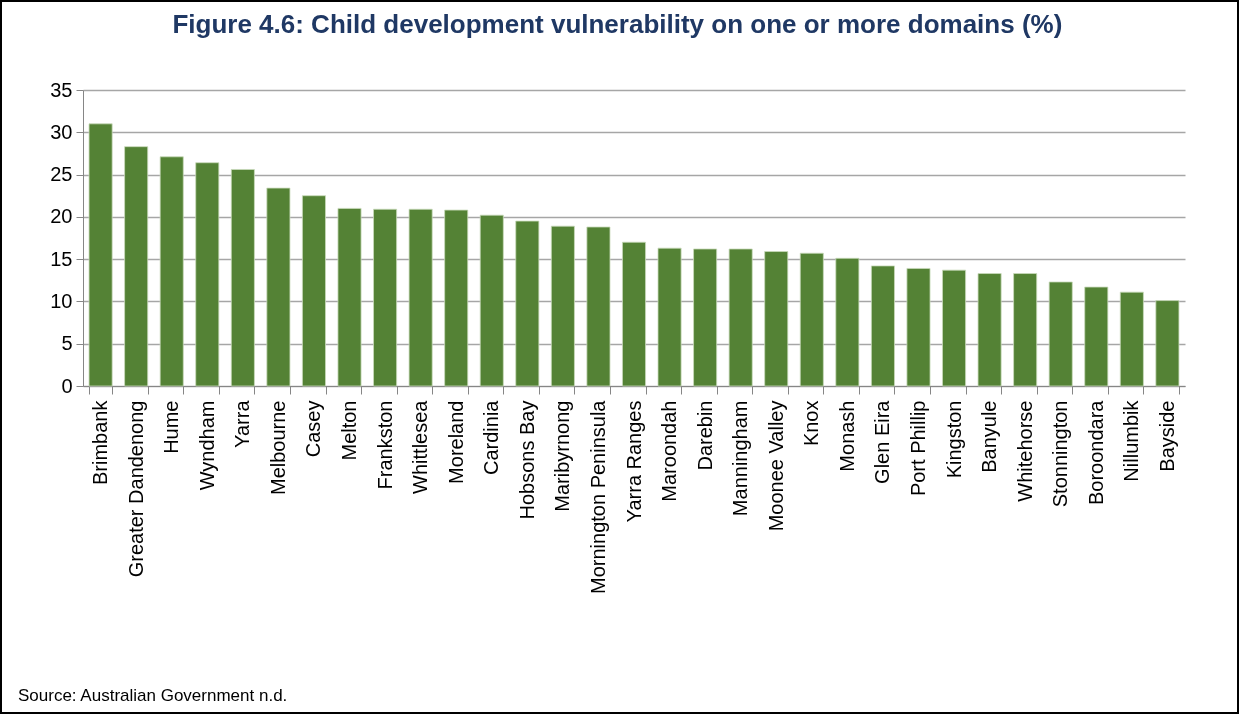  What do you see at coordinates (633, 461) in the screenshot?
I see `x-tick-label: Yarra Ranges` at bounding box center [633, 461].